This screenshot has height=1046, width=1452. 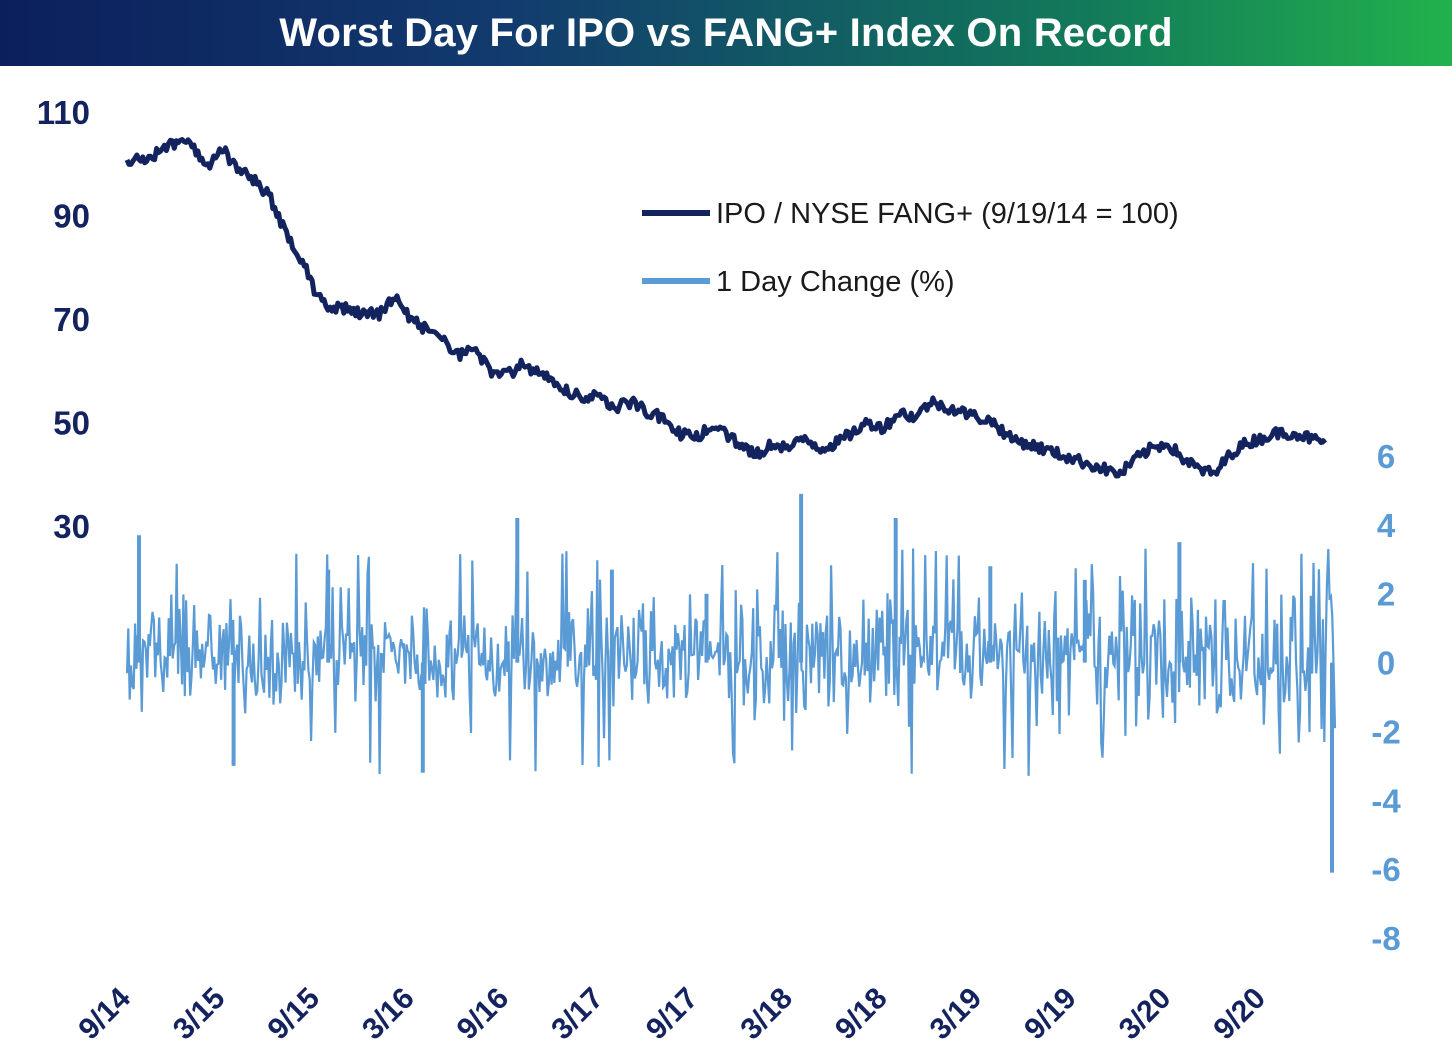 I want to click on left-axis: 110 90 70 50 30, so click(x=63, y=319).